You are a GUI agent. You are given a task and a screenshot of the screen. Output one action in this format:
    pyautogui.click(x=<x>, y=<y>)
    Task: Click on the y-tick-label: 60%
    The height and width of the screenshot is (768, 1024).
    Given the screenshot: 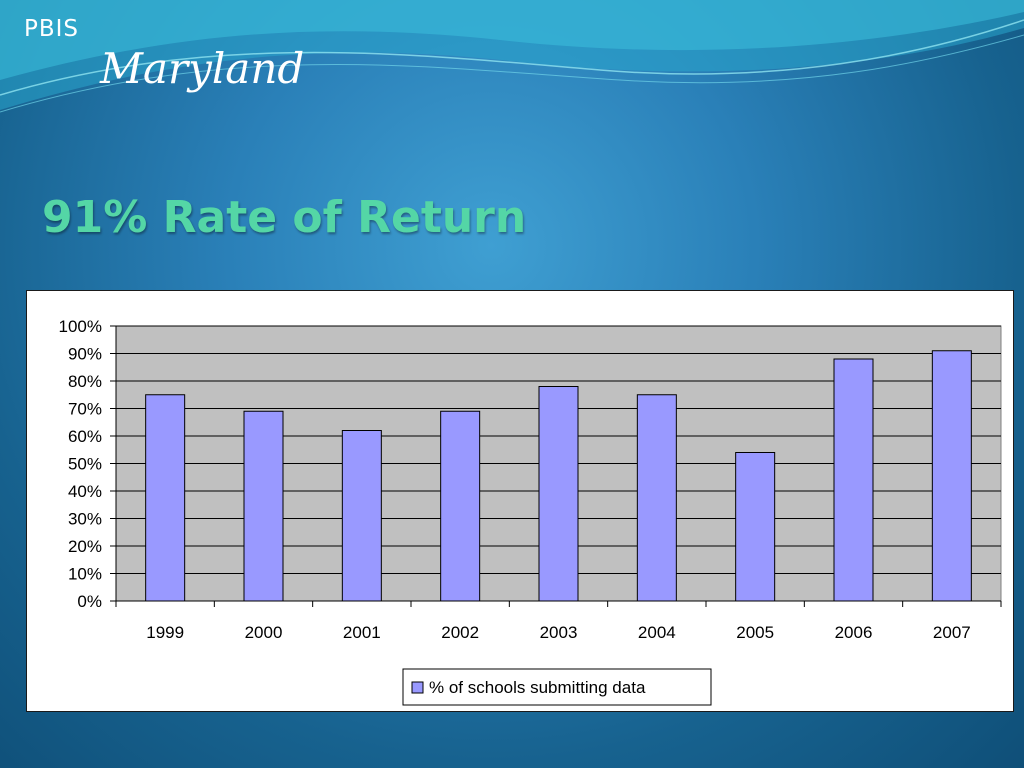 What is the action you would take?
    pyautogui.click(x=85, y=436)
    